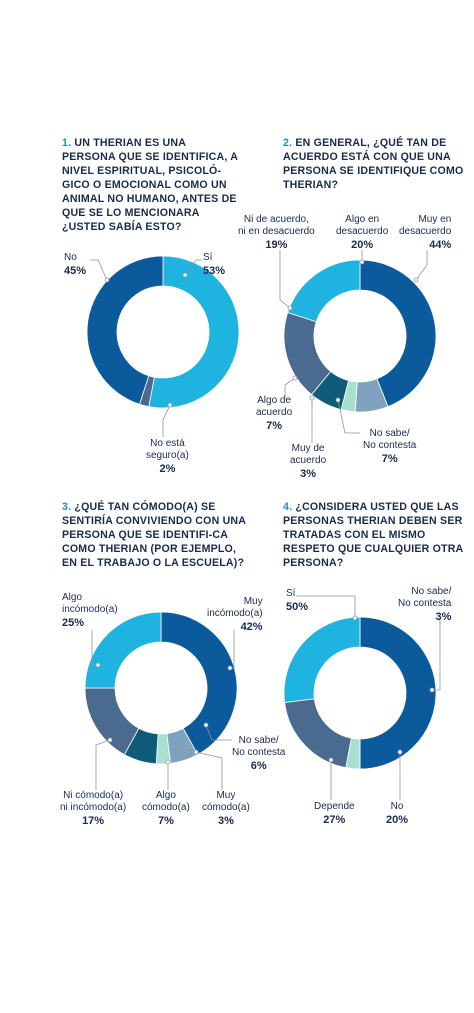 This screenshot has width=474, height=1013. I want to click on label-percent: 17%, so click(93, 821).